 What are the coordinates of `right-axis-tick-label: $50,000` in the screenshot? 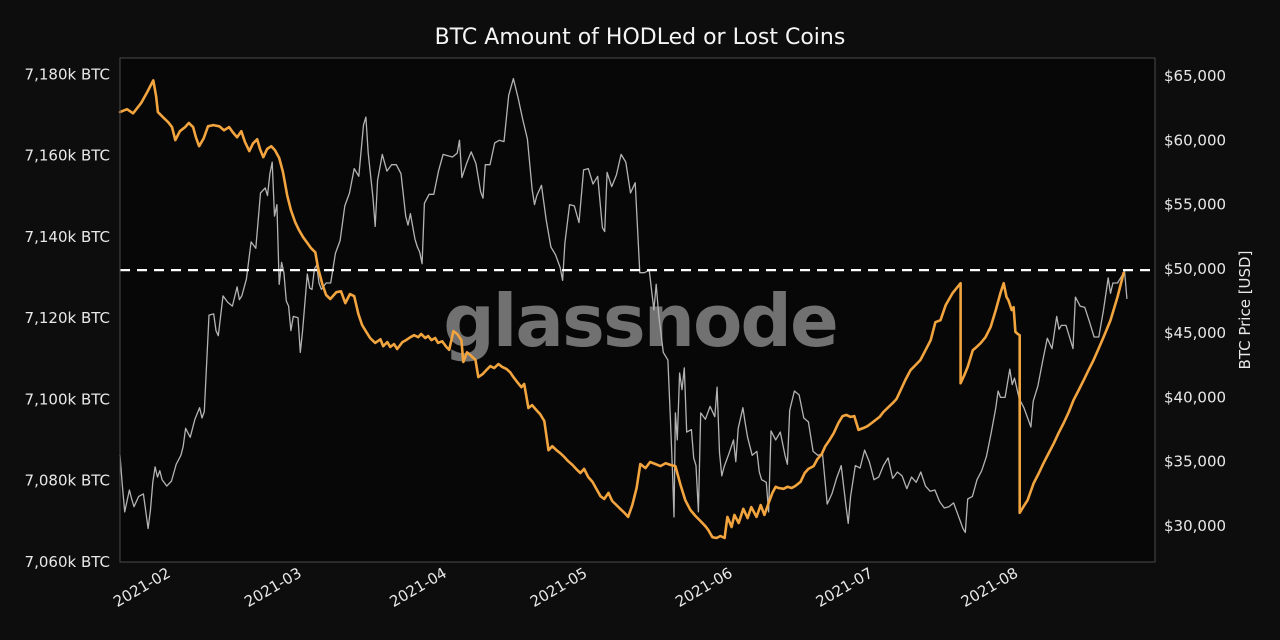 It's located at (1195, 269).